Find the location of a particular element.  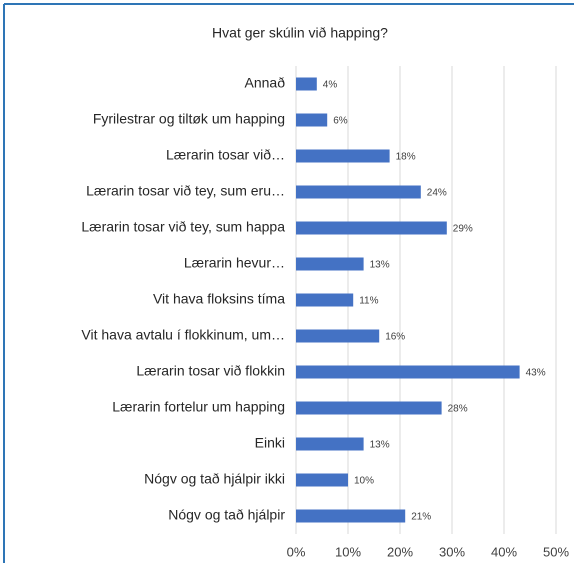

x-tick-label: 40% is located at coordinates (504, 551).